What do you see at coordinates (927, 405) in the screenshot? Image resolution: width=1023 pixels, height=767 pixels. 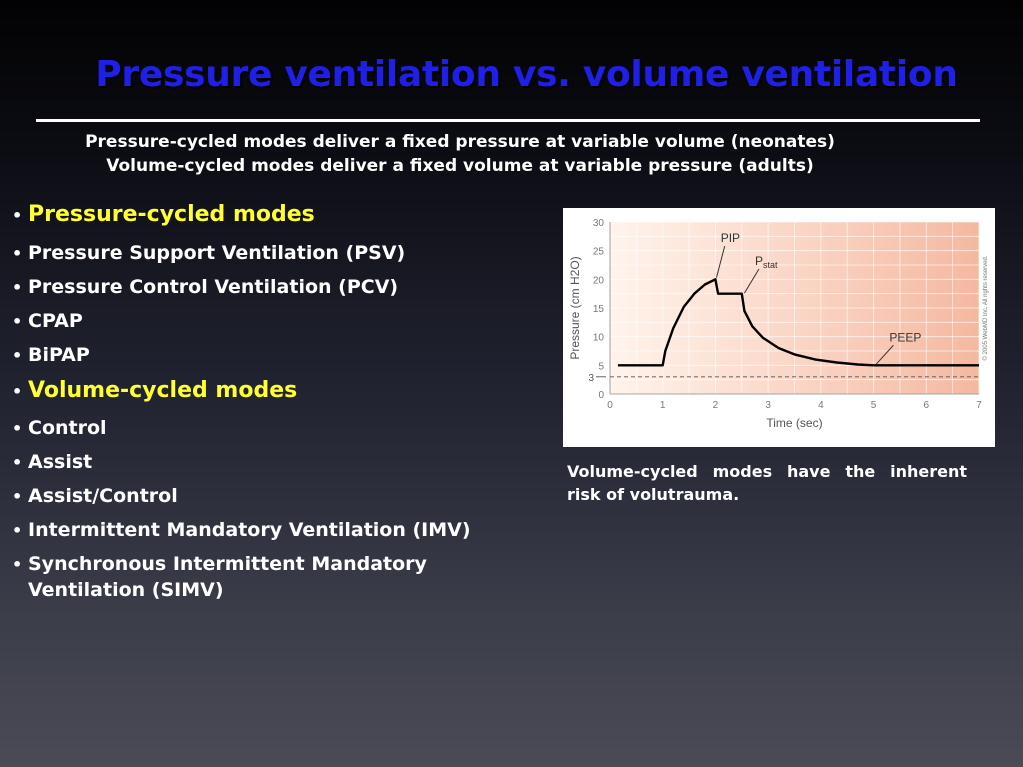 I see `x-tick-label: 6` at bounding box center [927, 405].